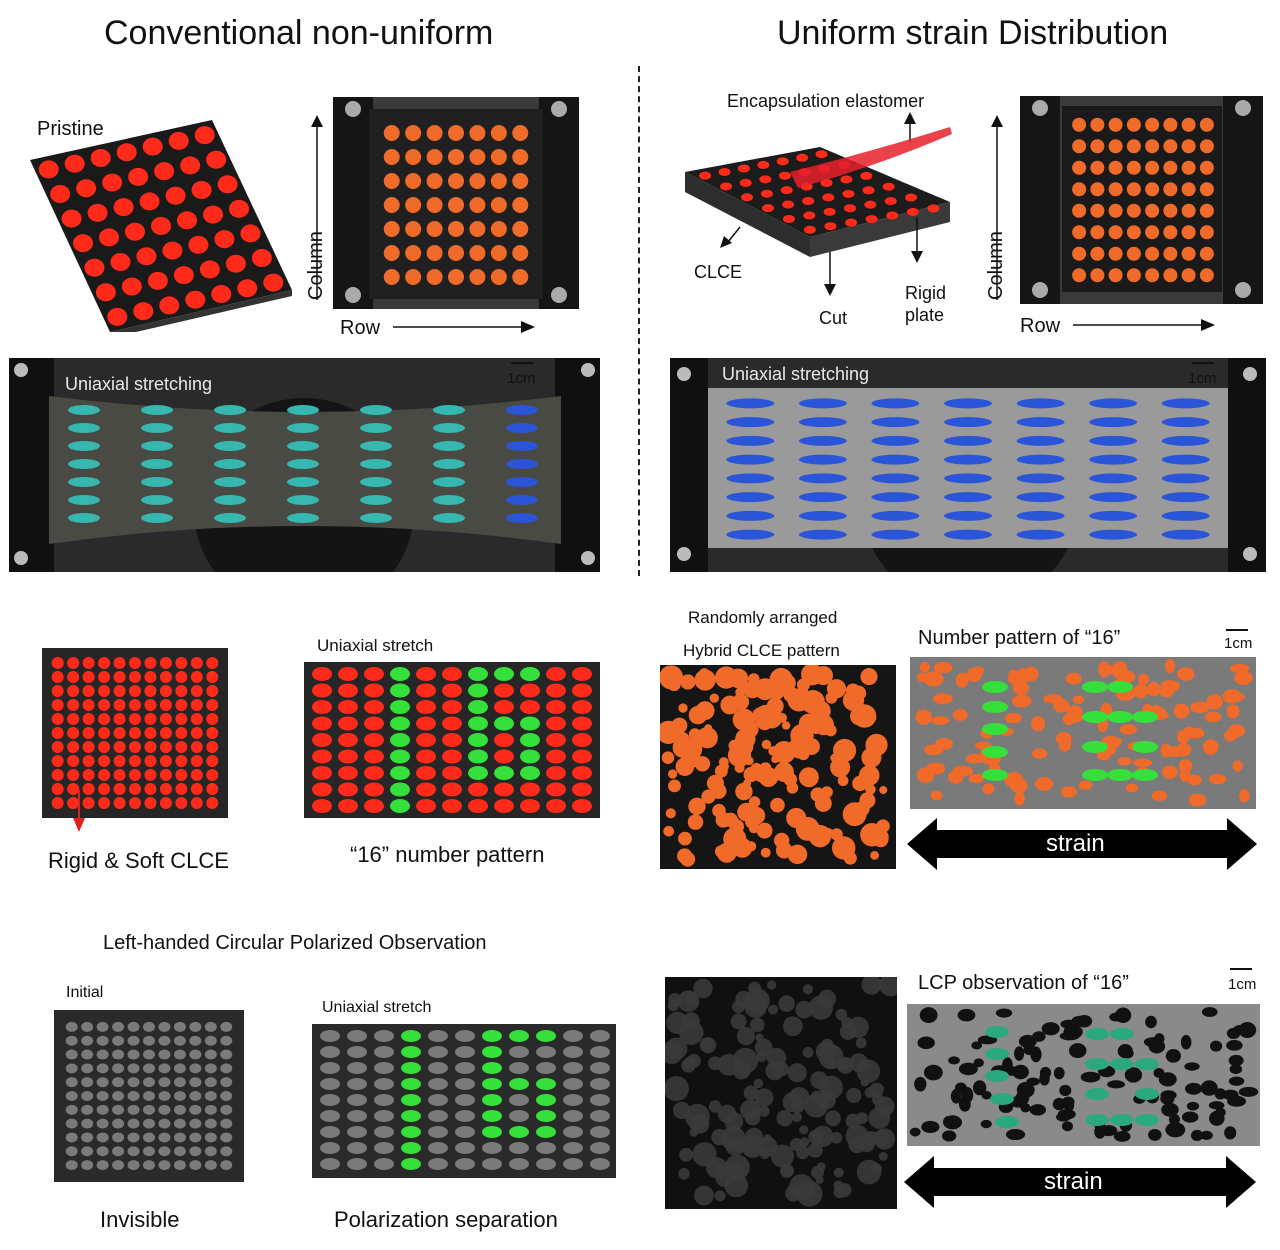 The height and width of the screenshot is (1250, 1280). I want to click on number-pattern-label: “16” number pattern, so click(447, 854).